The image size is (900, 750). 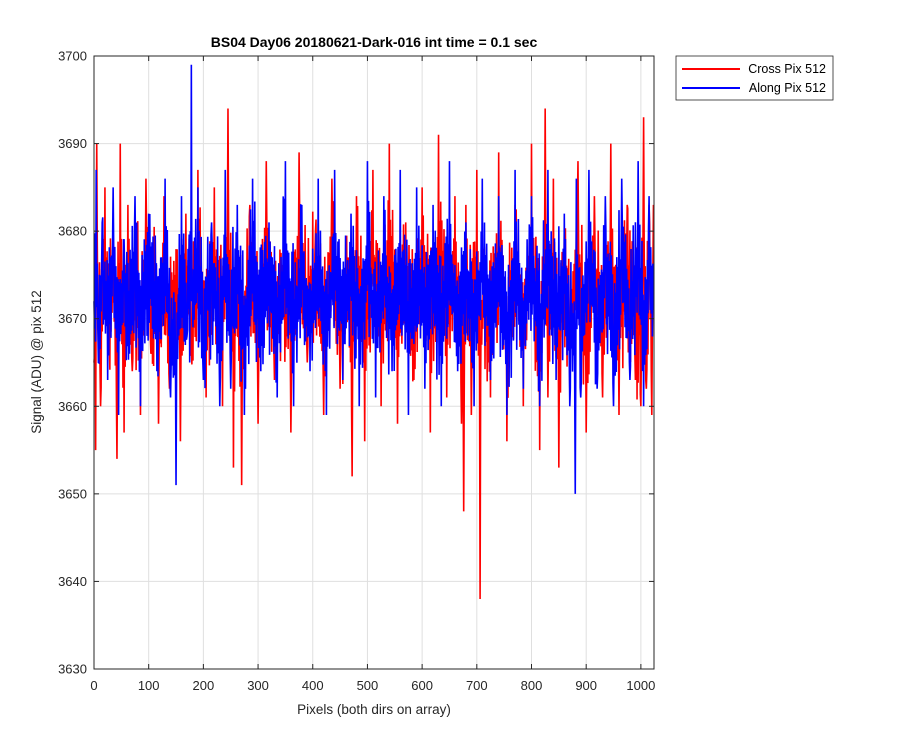 What do you see at coordinates (787, 69) in the screenshot?
I see `legend-label-cross: Cross Pix 512` at bounding box center [787, 69].